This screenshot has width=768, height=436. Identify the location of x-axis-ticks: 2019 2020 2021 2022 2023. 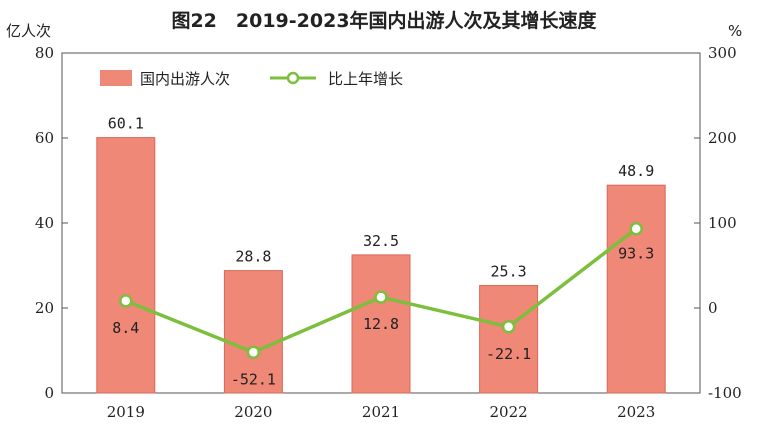
(381, 412).